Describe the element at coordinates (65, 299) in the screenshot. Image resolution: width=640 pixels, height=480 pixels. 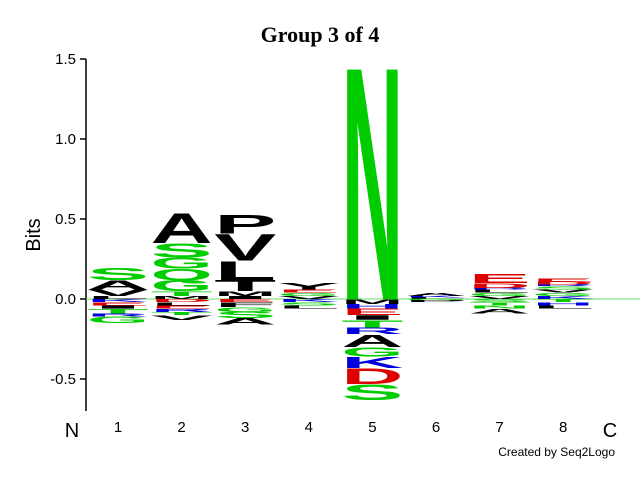
I see `y-tick-label: 0.0` at that location.